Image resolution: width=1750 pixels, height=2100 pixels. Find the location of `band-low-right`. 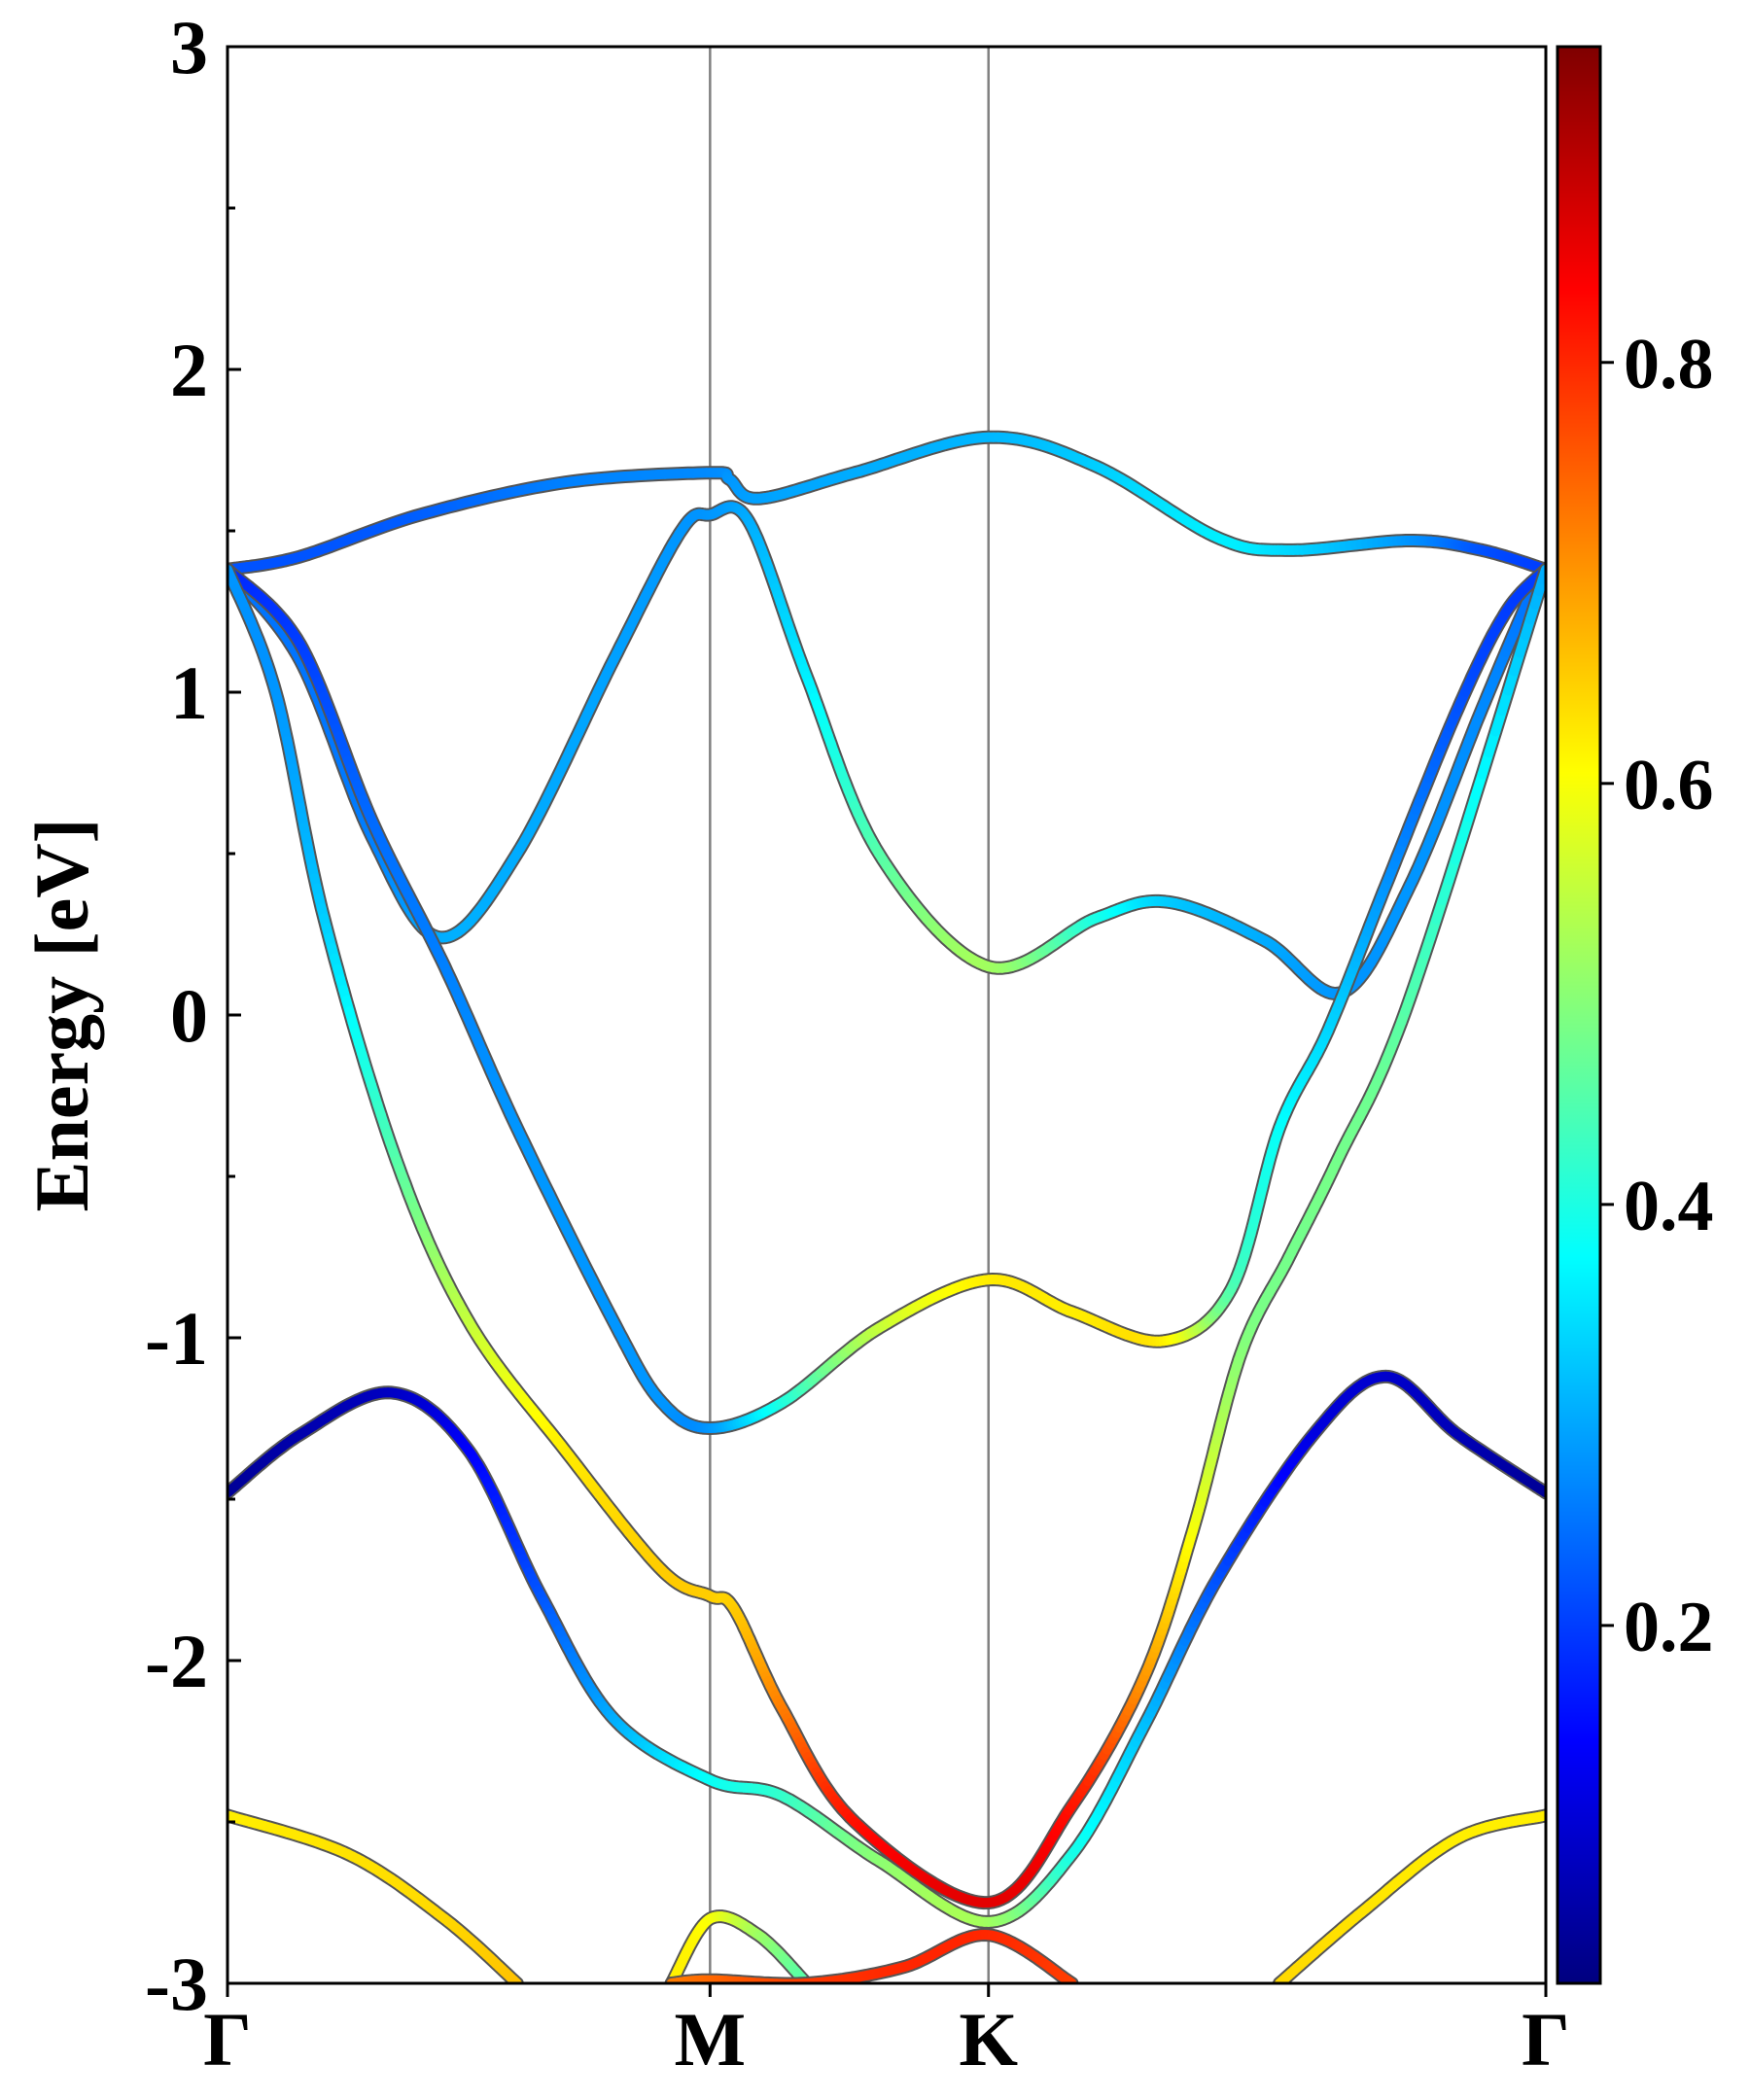

band-low-right is located at coordinates (1409, 1895).